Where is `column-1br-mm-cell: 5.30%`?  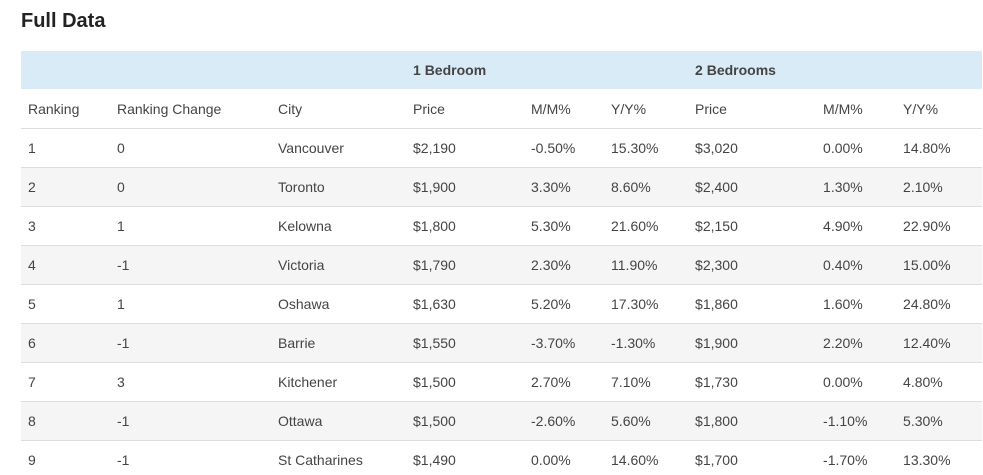 column-1br-mm-cell: 5.30% is located at coordinates (564, 226).